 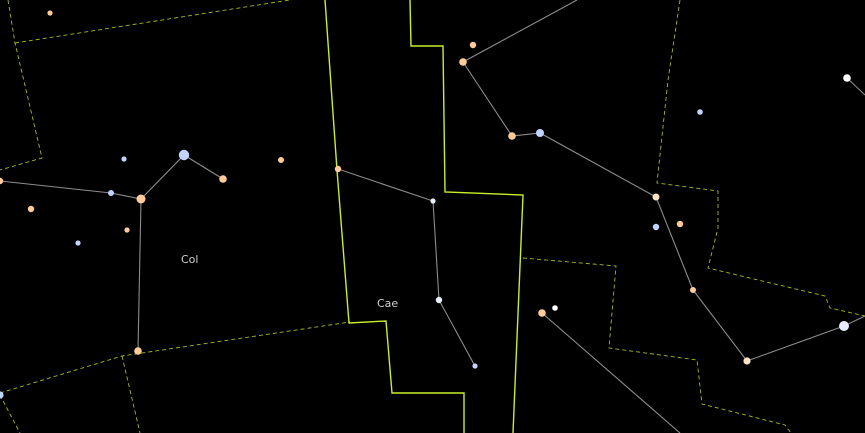 I want to click on constellation-label-col: Col, so click(x=189, y=259).